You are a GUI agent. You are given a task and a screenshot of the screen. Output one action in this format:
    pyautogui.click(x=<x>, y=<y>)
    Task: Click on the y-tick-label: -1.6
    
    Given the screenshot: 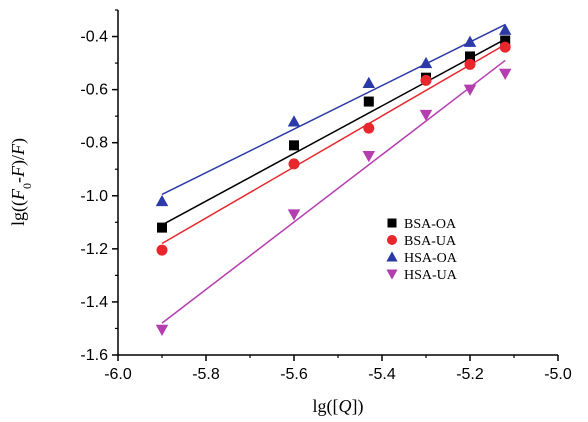 What is the action you would take?
    pyautogui.click(x=94, y=355)
    